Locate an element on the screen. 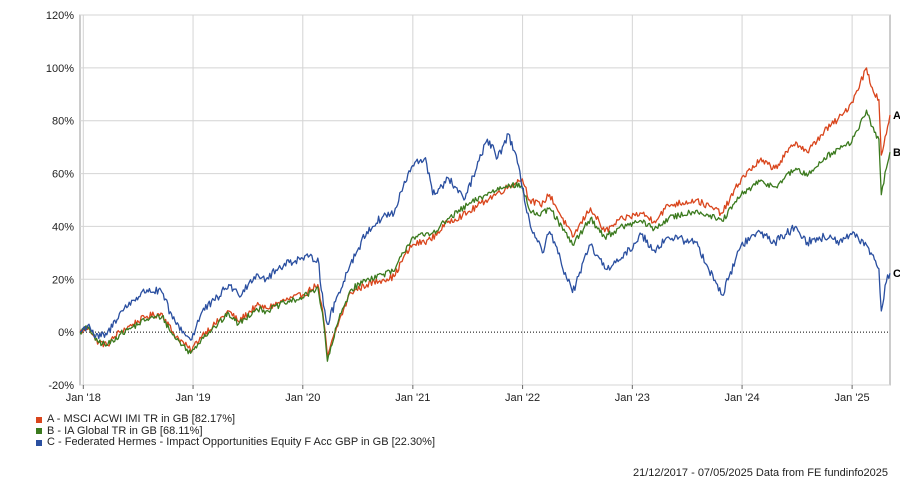 The width and height of the screenshot is (900, 484). legend-label-b: B - IA Global TR in GB [68.11%] is located at coordinates (125, 430).